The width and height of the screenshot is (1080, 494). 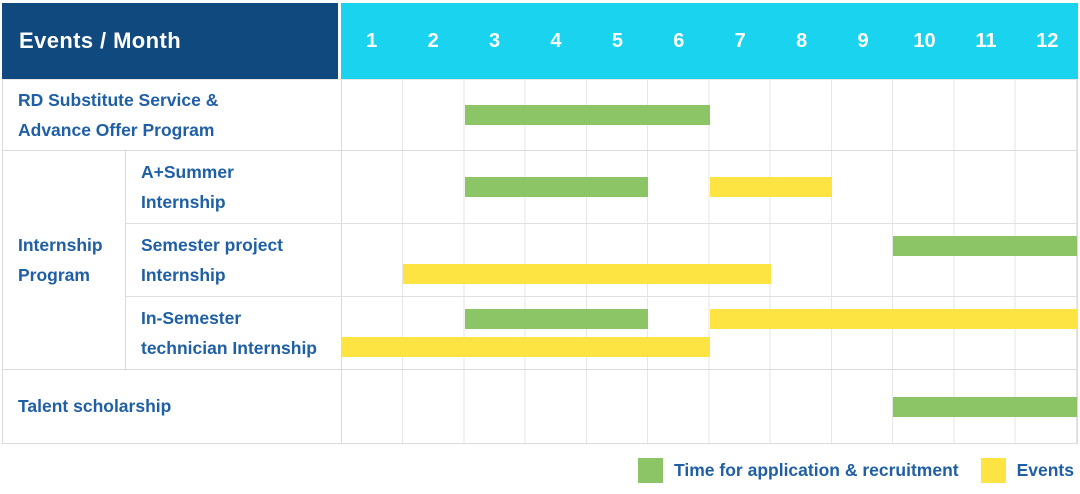 I want to click on legend-swatch-application-icon, so click(x=651, y=470).